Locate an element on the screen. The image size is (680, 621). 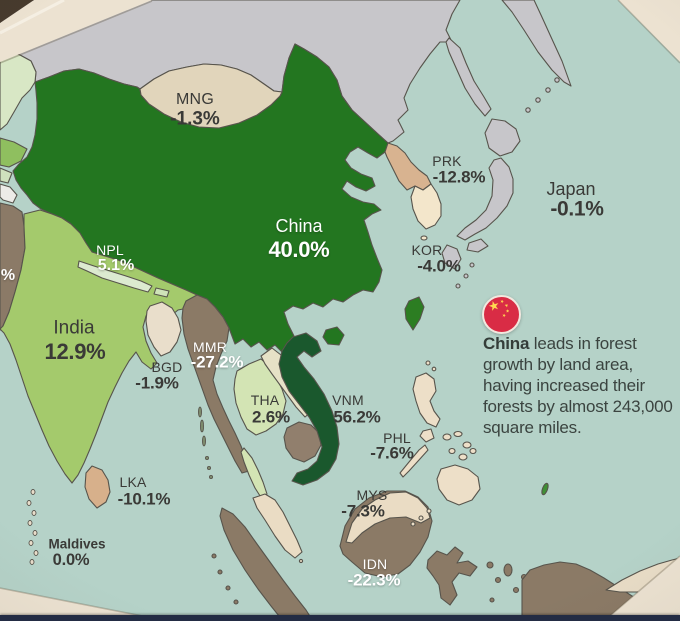
label-malaysia-value: -7.3% is located at coordinates (363, 511).